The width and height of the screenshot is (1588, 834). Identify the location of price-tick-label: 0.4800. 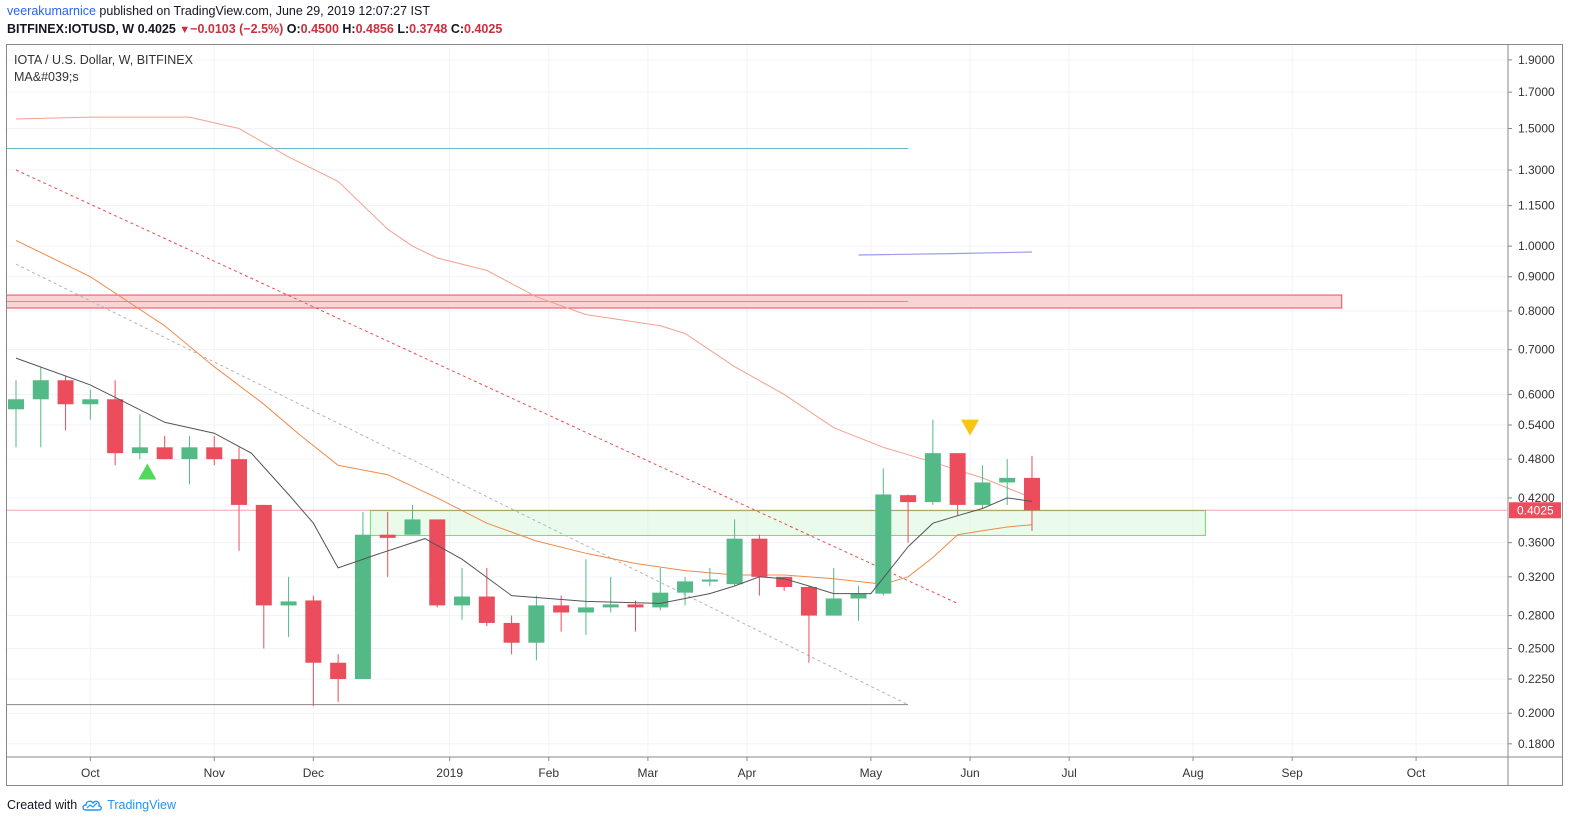
(1536, 459).